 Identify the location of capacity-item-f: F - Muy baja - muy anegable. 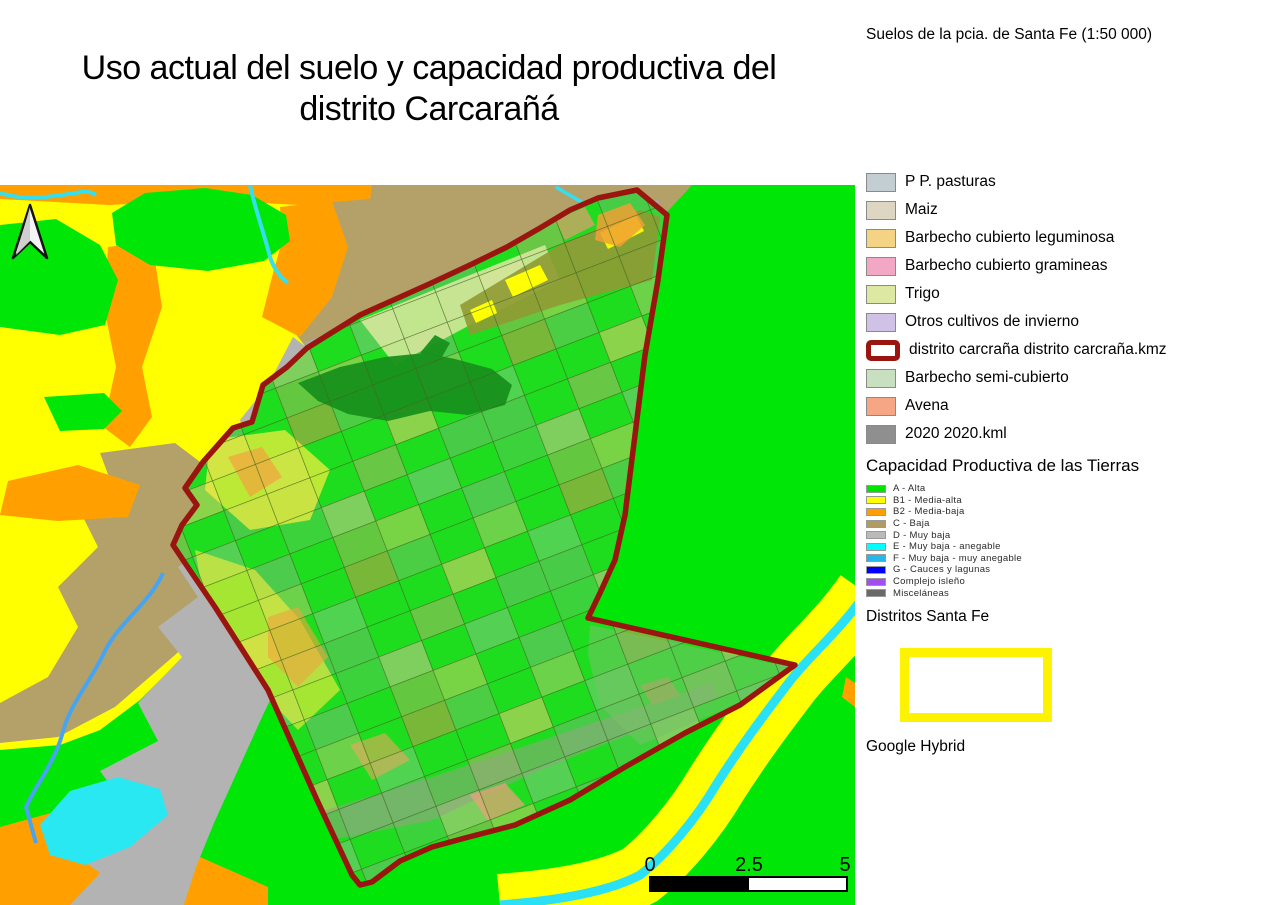
(1072, 559).